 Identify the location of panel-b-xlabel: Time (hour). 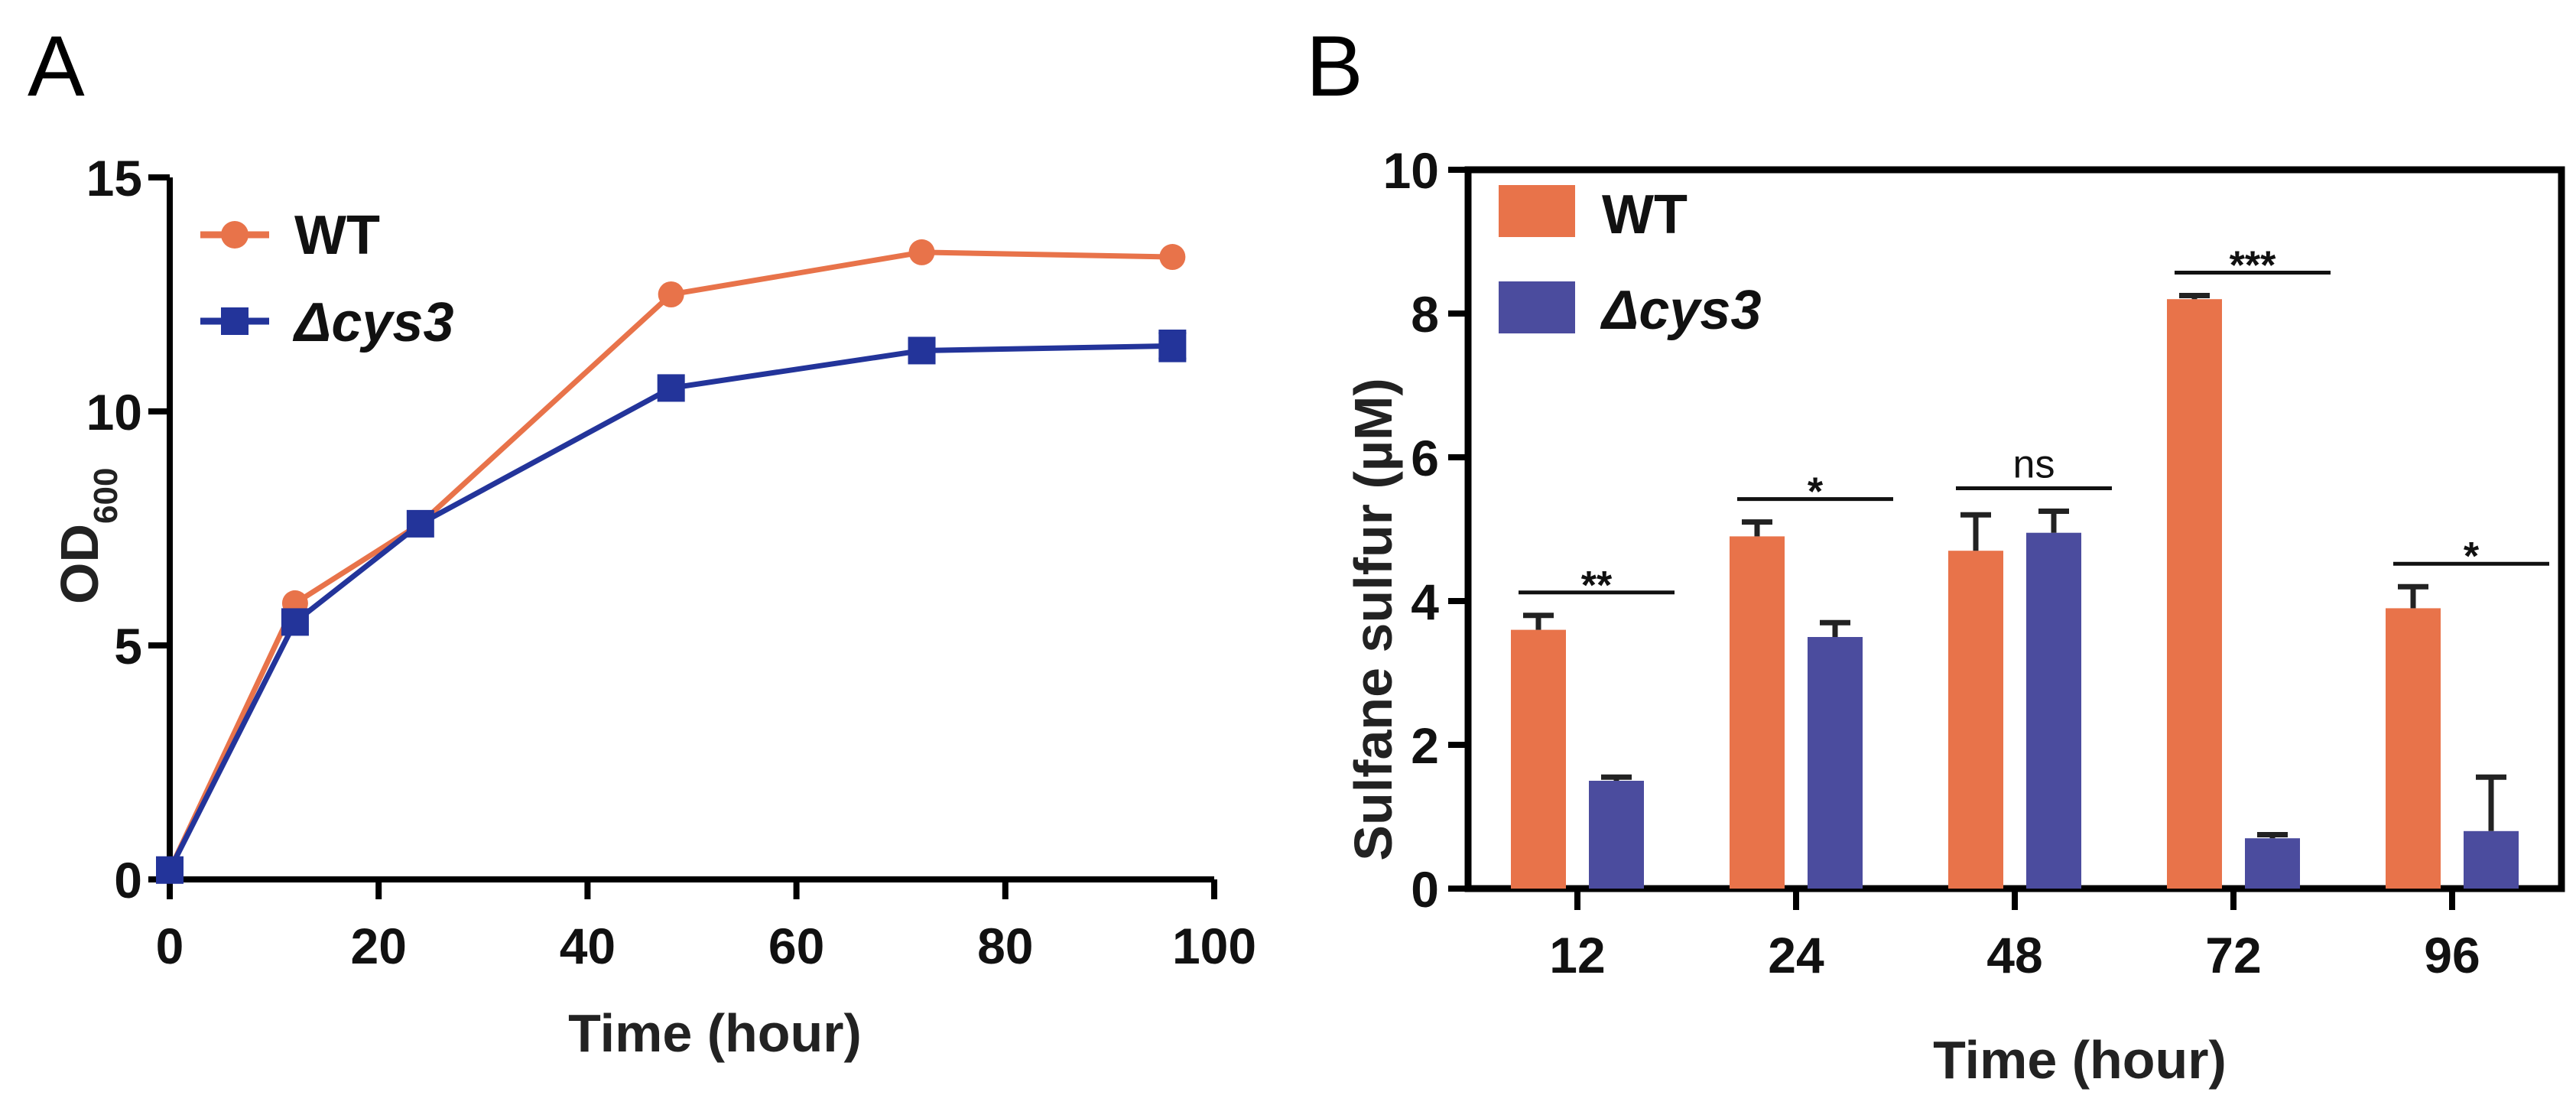
(2080, 1060).